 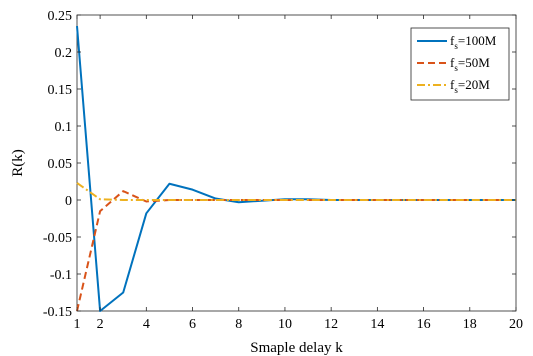 I want to click on x-tick-label: 14, so click(x=377, y=324).